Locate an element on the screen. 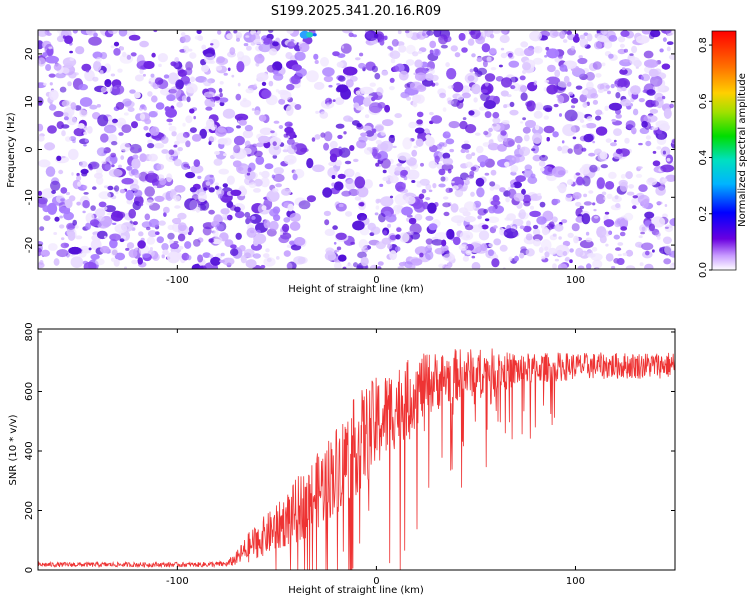 The height and width of the screenshot is (600, 750). snr-x-tick-label: 100 is located at coordinates (575, 581).